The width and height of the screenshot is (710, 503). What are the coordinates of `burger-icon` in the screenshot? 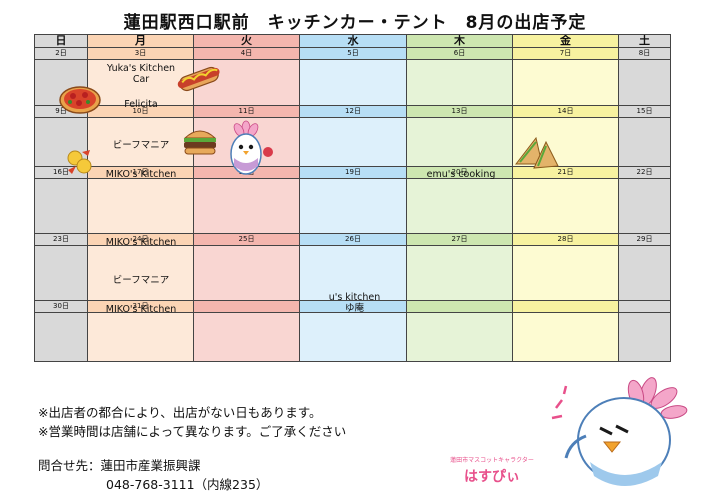 It's located at (200, 142).